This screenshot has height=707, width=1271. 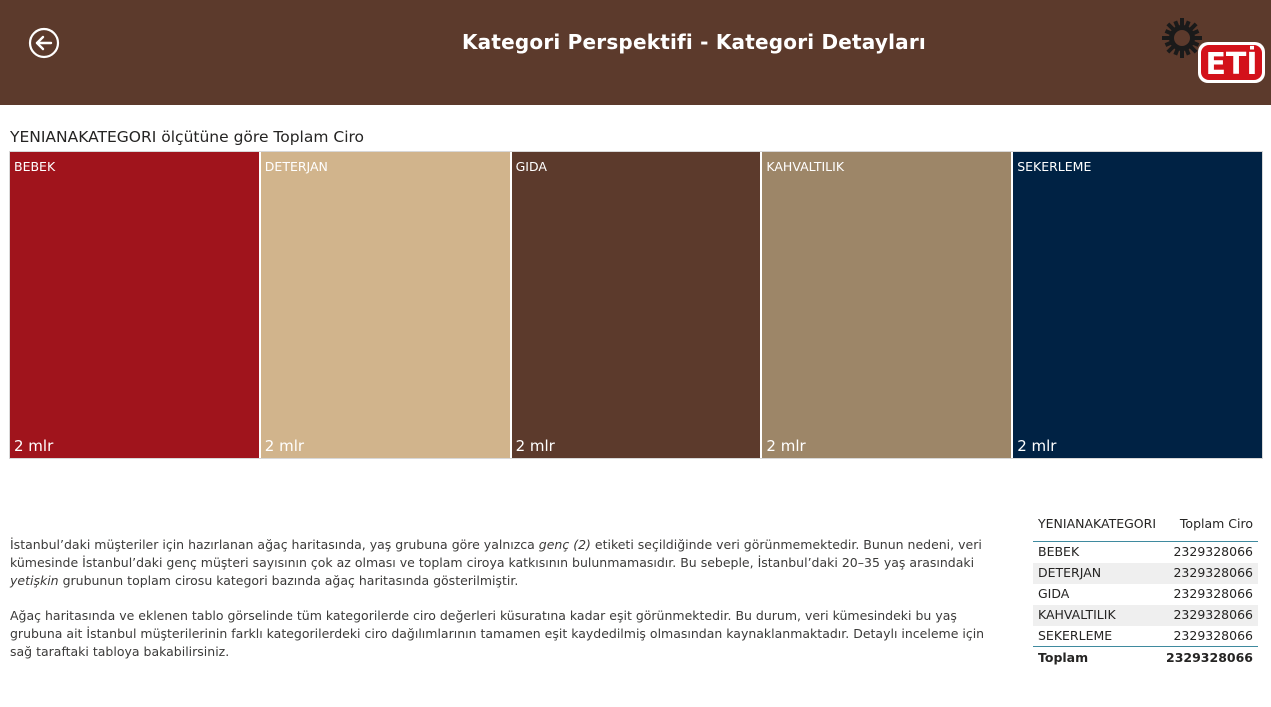 What do you see at coordinates (134, 305) in the screenshot?
I see `treemap-tile-bebek: BEBEK 2 mlr` at bounding box center [134, 305].